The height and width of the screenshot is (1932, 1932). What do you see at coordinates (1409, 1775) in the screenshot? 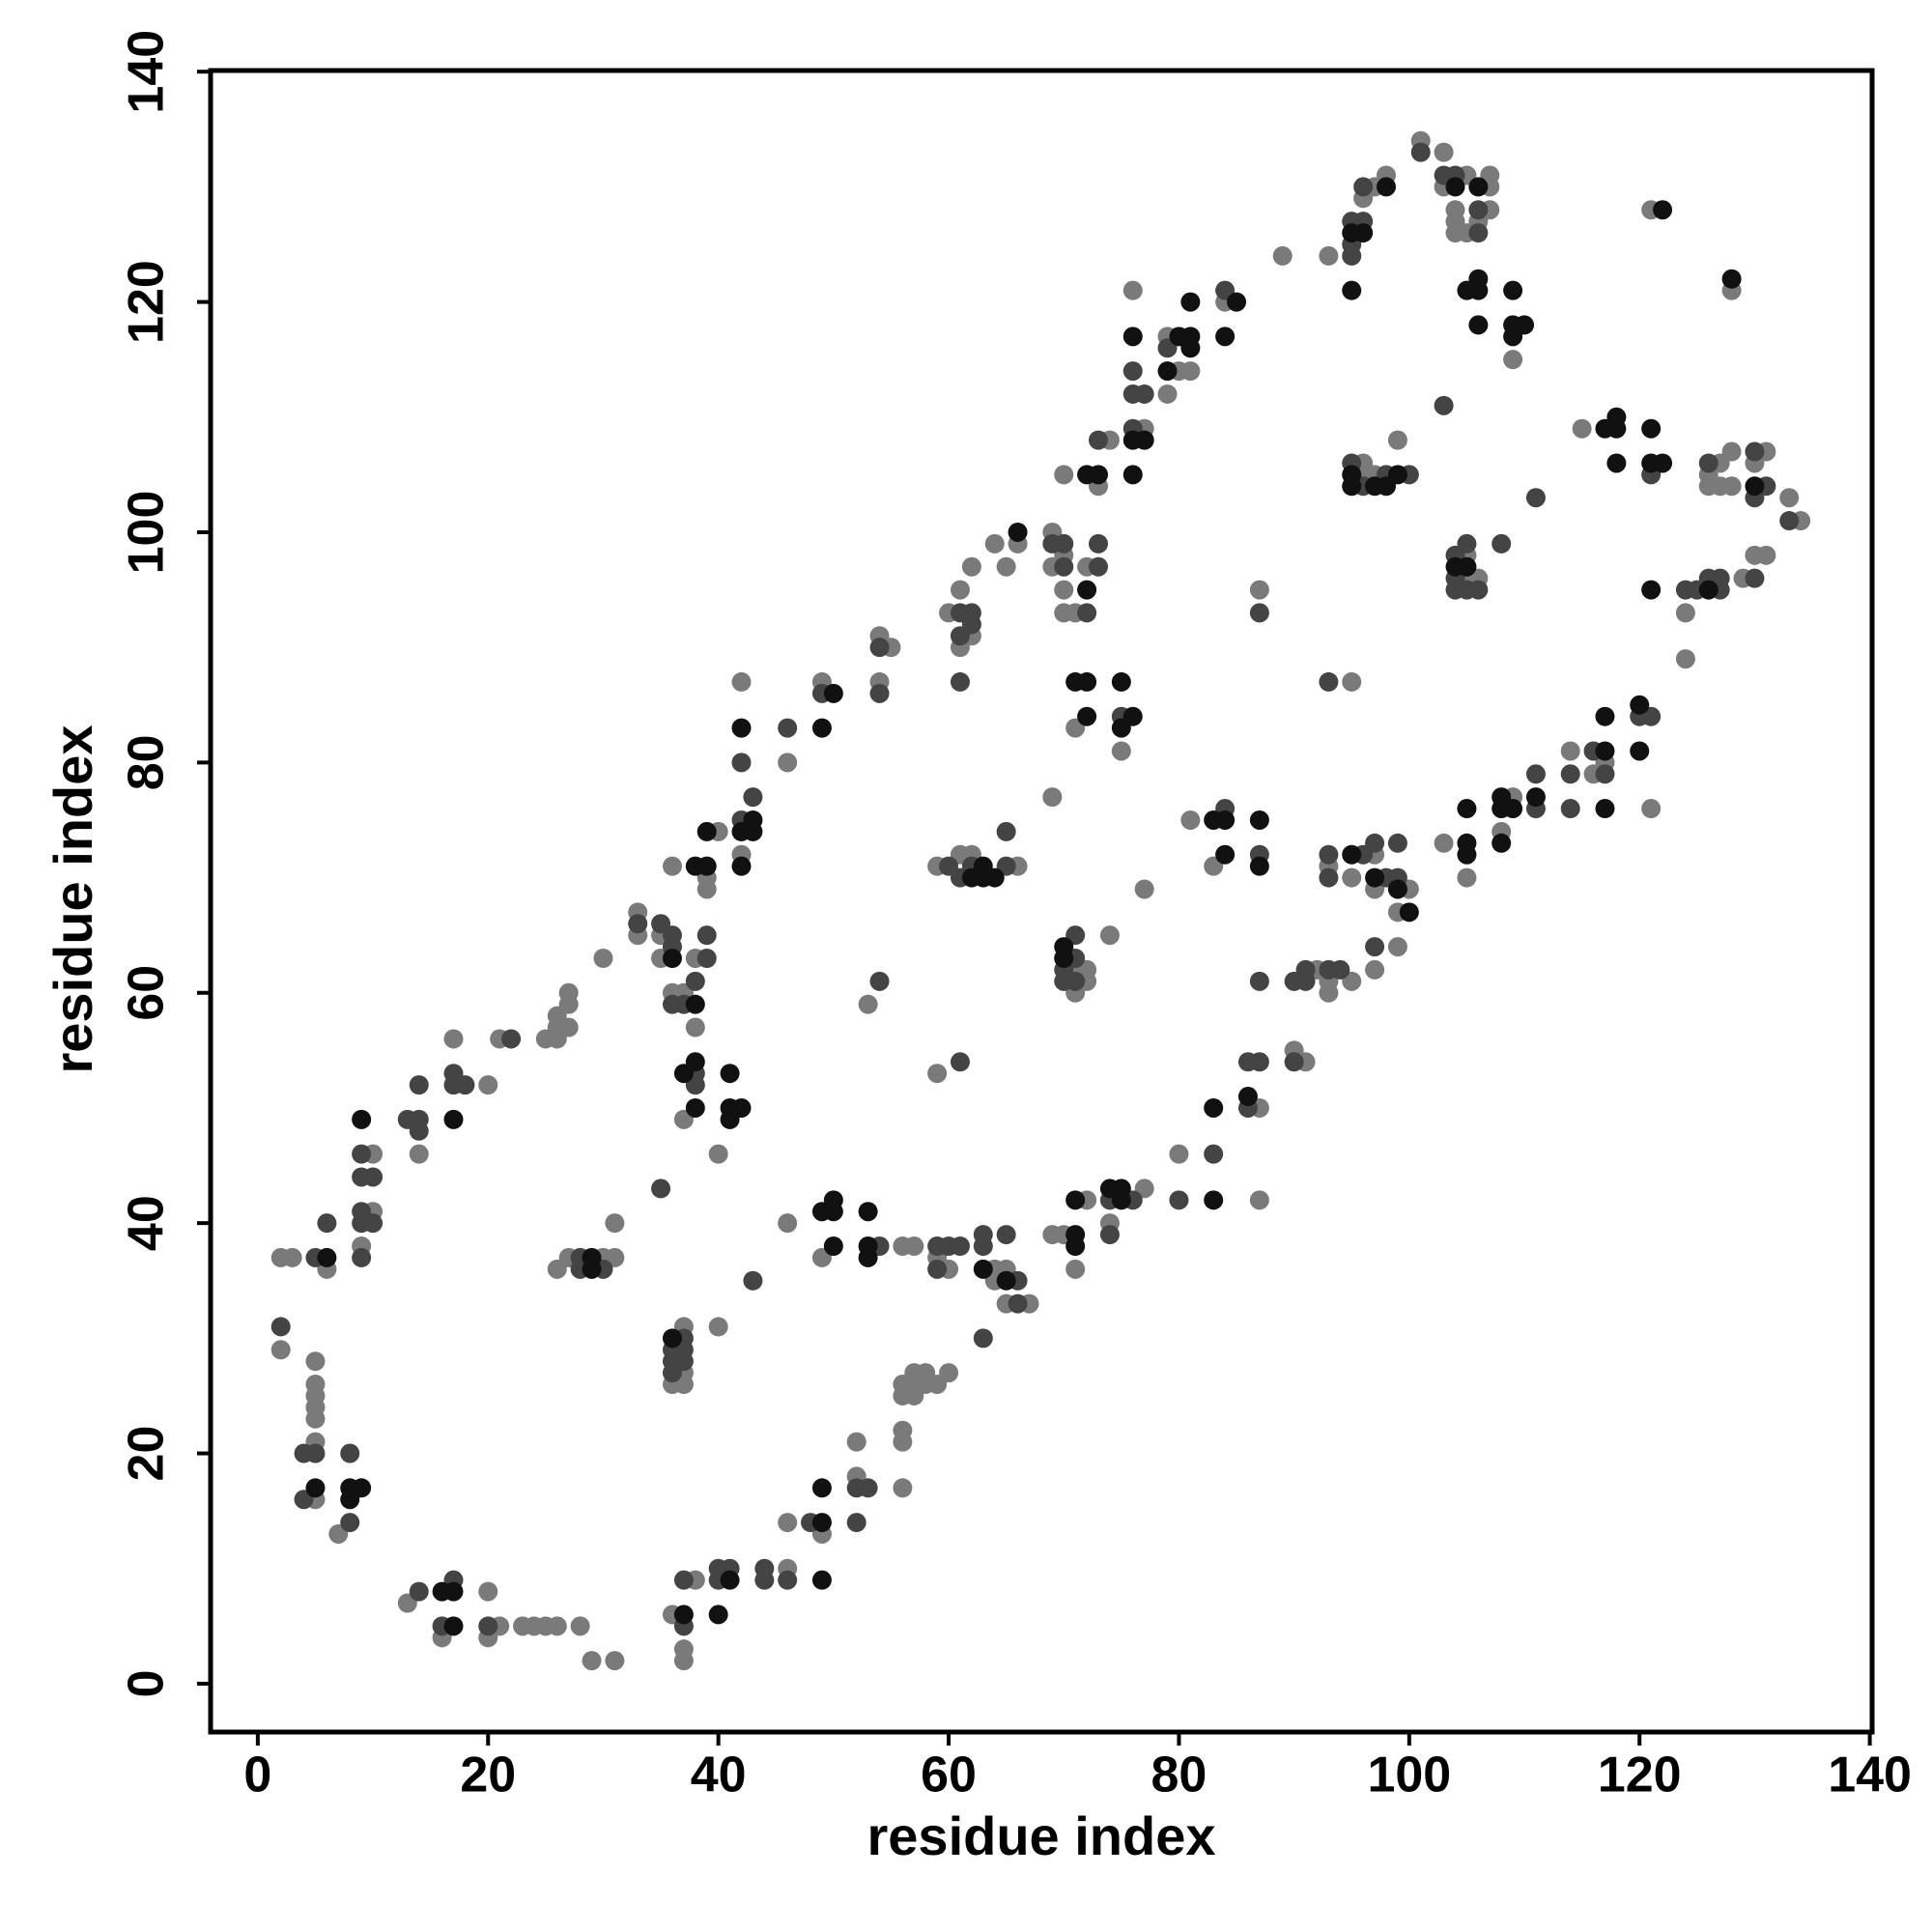
I see `x-tick-label: 100` at bounding box center [1409, 1775].